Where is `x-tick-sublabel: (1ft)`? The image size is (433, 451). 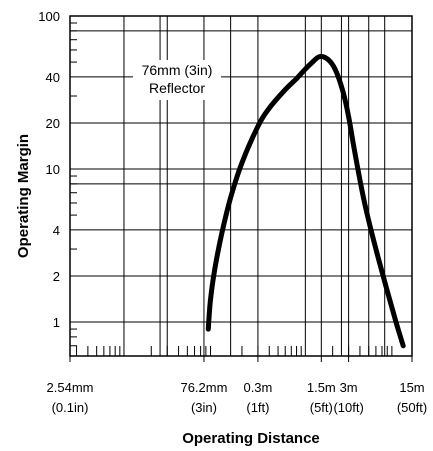
x-tick-sublabel: (1ft) is located at coordinates (257, 407).